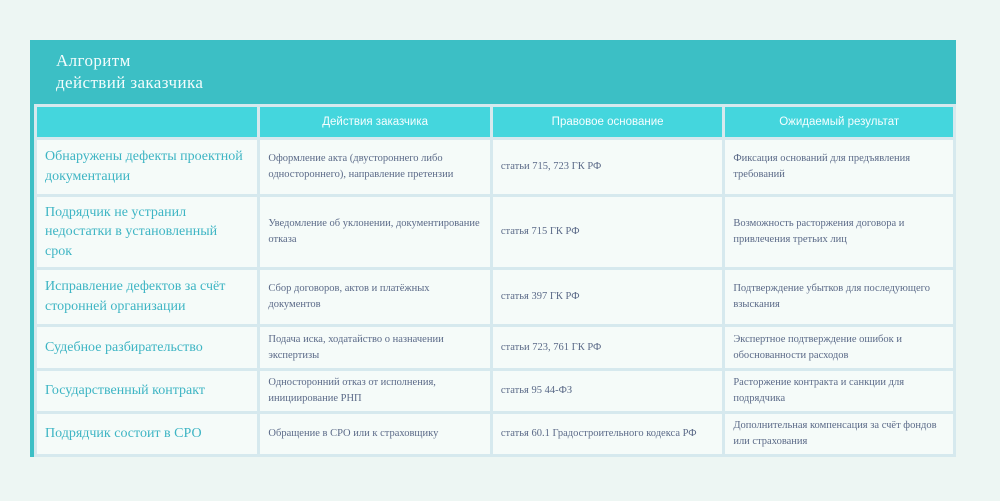  Describe the element at coordinates (375, 434) in the screenshot. I see `action-cell: Обращение в СРО или к страховщику` at that location.